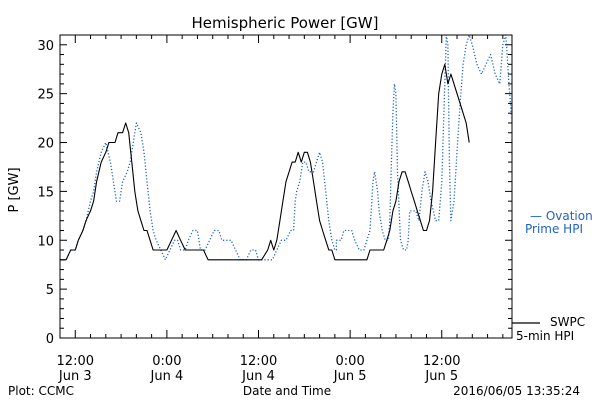 The image size is (600, 400). I want to click on y-axis-label: P [GW], so click(14, 189).